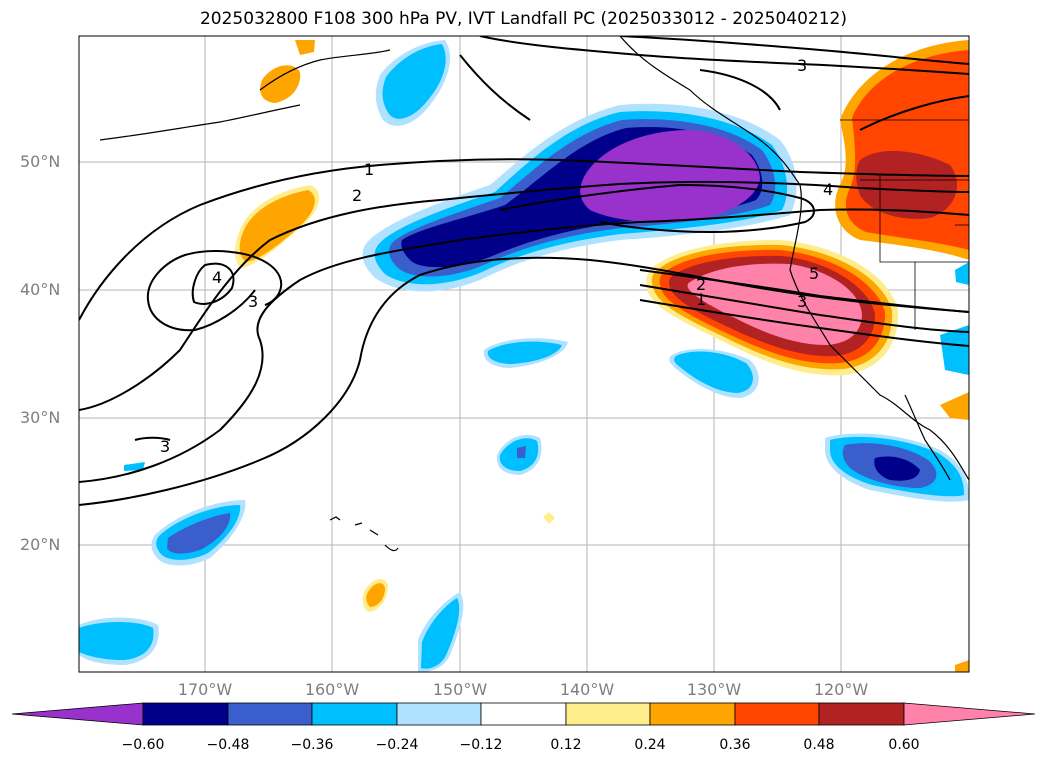 Image resolution: width=1047 pixels, height=765 pixels. I want to click on lat-label: 20°N, so click(40, 544).